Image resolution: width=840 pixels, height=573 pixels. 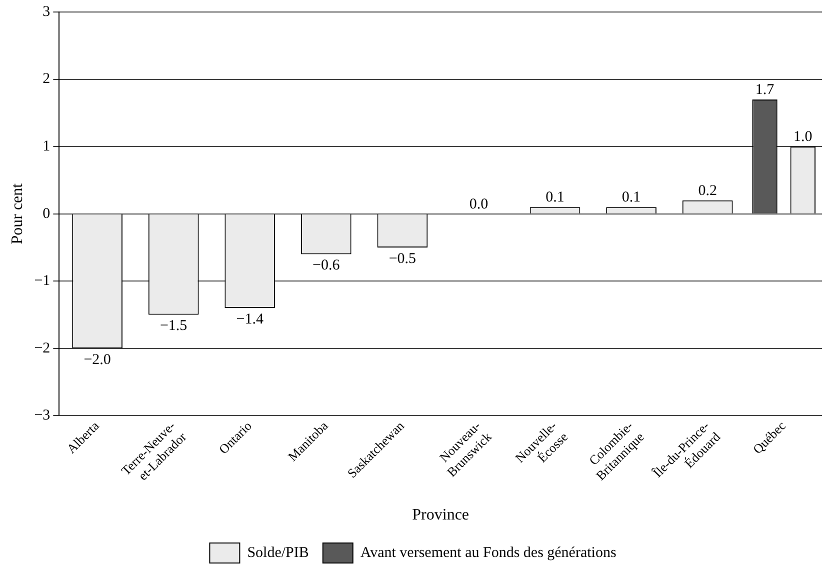 What do you see at coordinates (97, 360) in the screenshot?
I see `data-label: −2.0` at bounding box center [97, 360].